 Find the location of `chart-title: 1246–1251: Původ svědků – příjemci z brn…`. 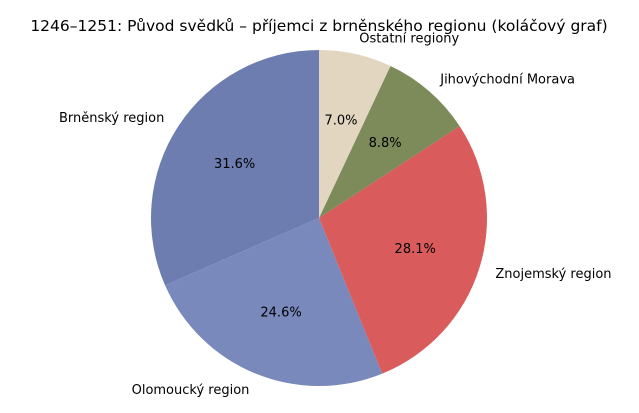

chart-title: 1246–1251: Původ svědků – příjemci z brn… is located at coordinates (318, 26).